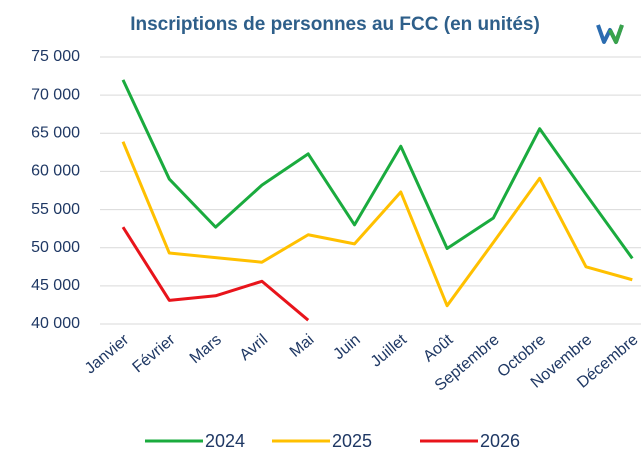  I want to click on x-tick-label: Avril, so click(254, 347).